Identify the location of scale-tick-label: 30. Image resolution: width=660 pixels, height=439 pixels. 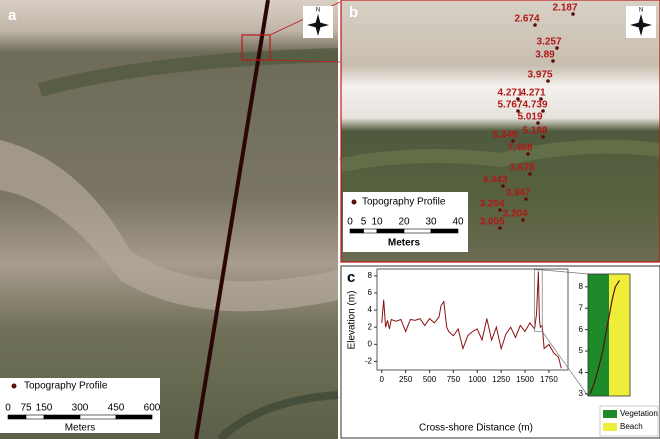
(431, 222).